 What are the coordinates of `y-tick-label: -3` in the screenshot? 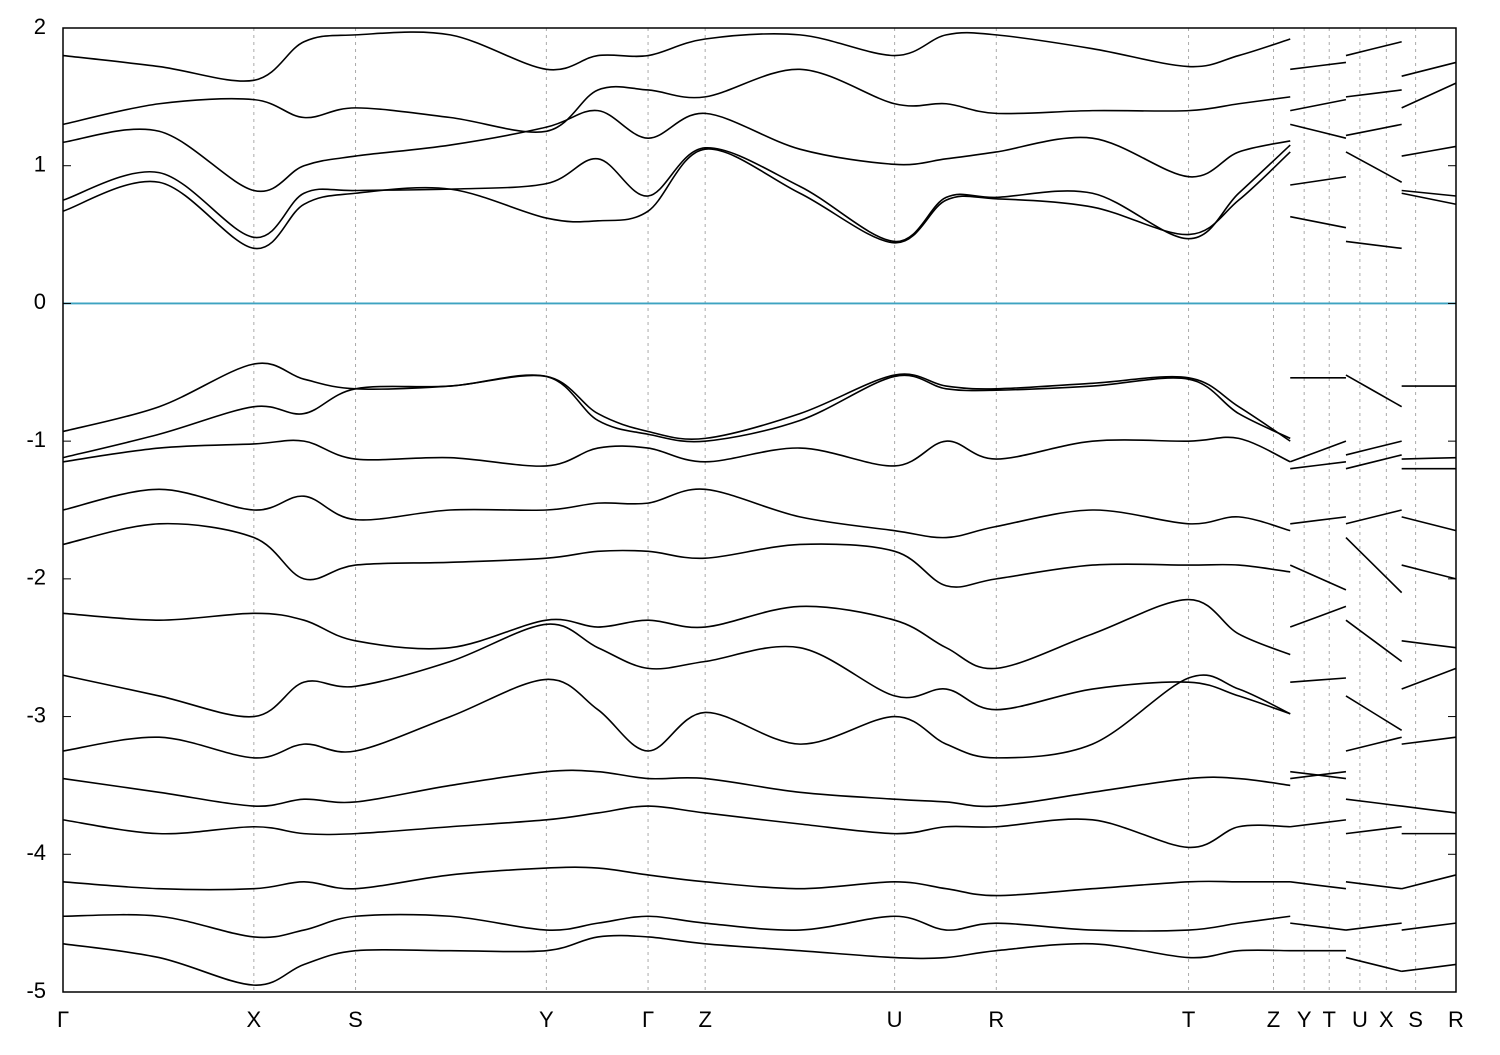 It's located at (36, 714).